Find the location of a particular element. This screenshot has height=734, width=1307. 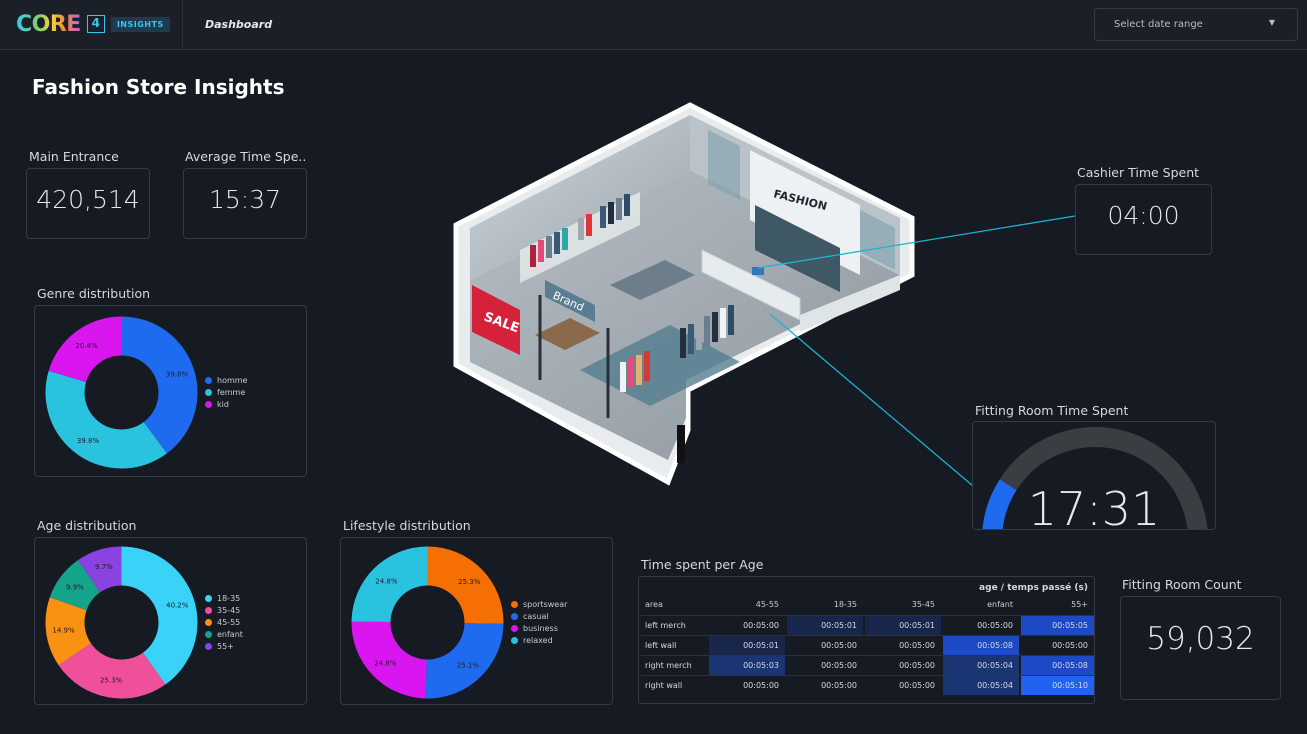

age-legend-item: 18-35 is located at coordinates (224, 598).